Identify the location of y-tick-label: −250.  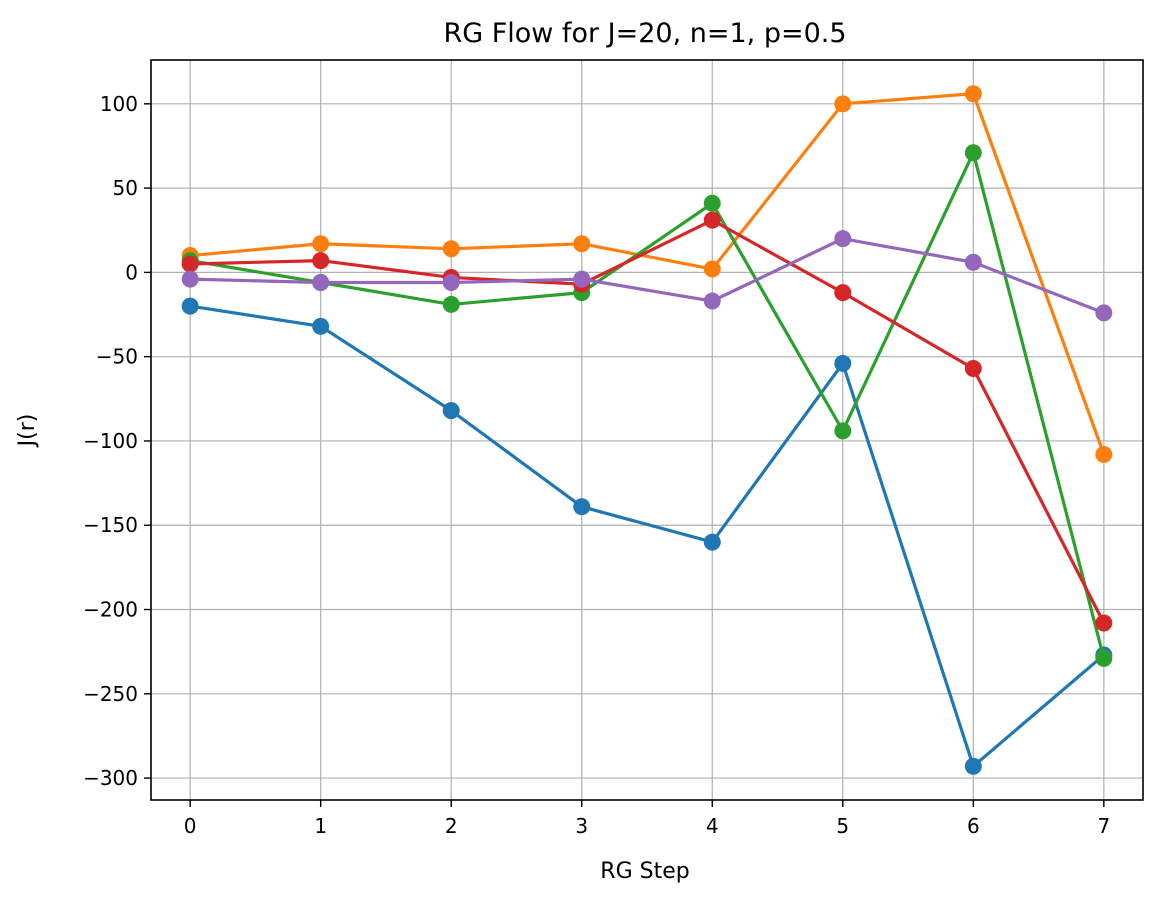
(110, 694).